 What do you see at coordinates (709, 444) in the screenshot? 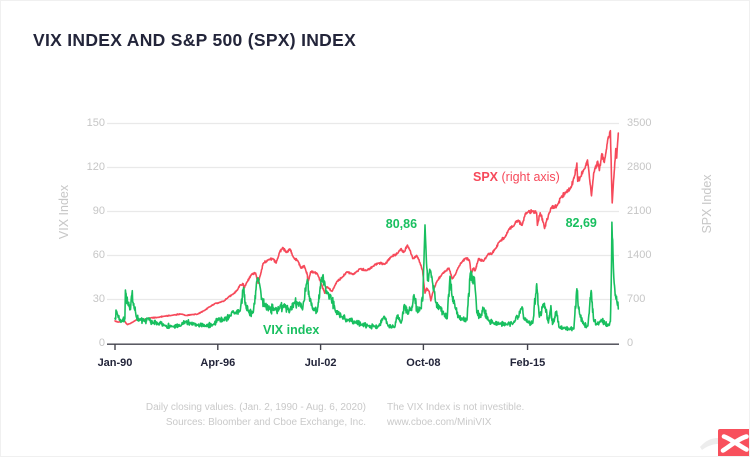
I see `brand-watermark-icon` at bounding box center [709, 444].